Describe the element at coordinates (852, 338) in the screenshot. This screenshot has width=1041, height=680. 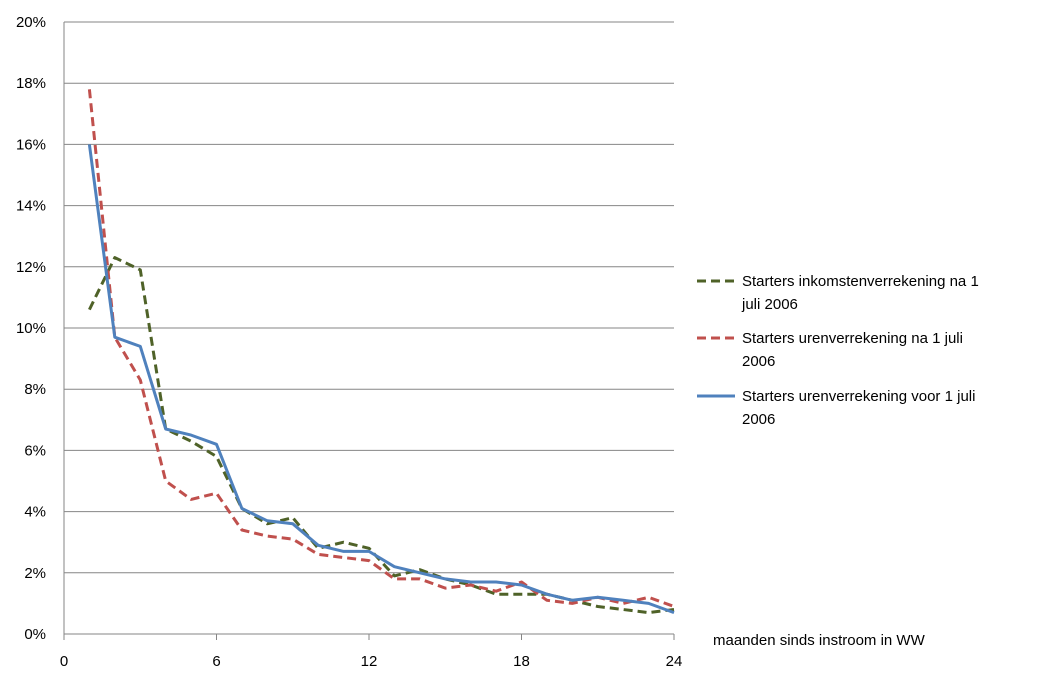
I see `legend-label: Starters urenverrekening na 1 juli` at that location.